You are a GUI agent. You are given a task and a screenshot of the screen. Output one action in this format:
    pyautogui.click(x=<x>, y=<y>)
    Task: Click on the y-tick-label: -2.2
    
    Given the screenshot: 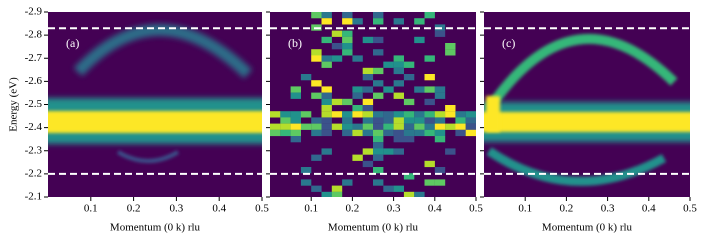 What is the action you would take?
    pyautogui.click(x=33, y=173)
    